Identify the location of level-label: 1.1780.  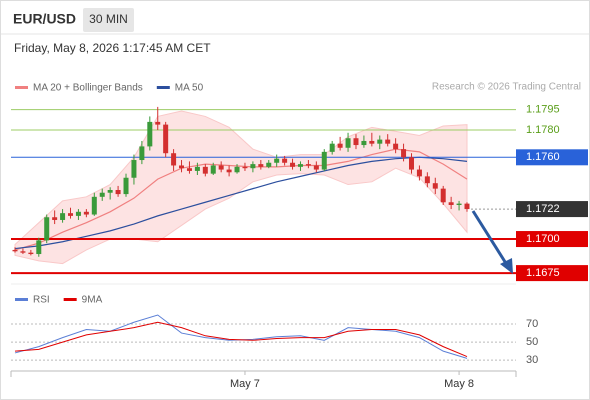
(543, 130).